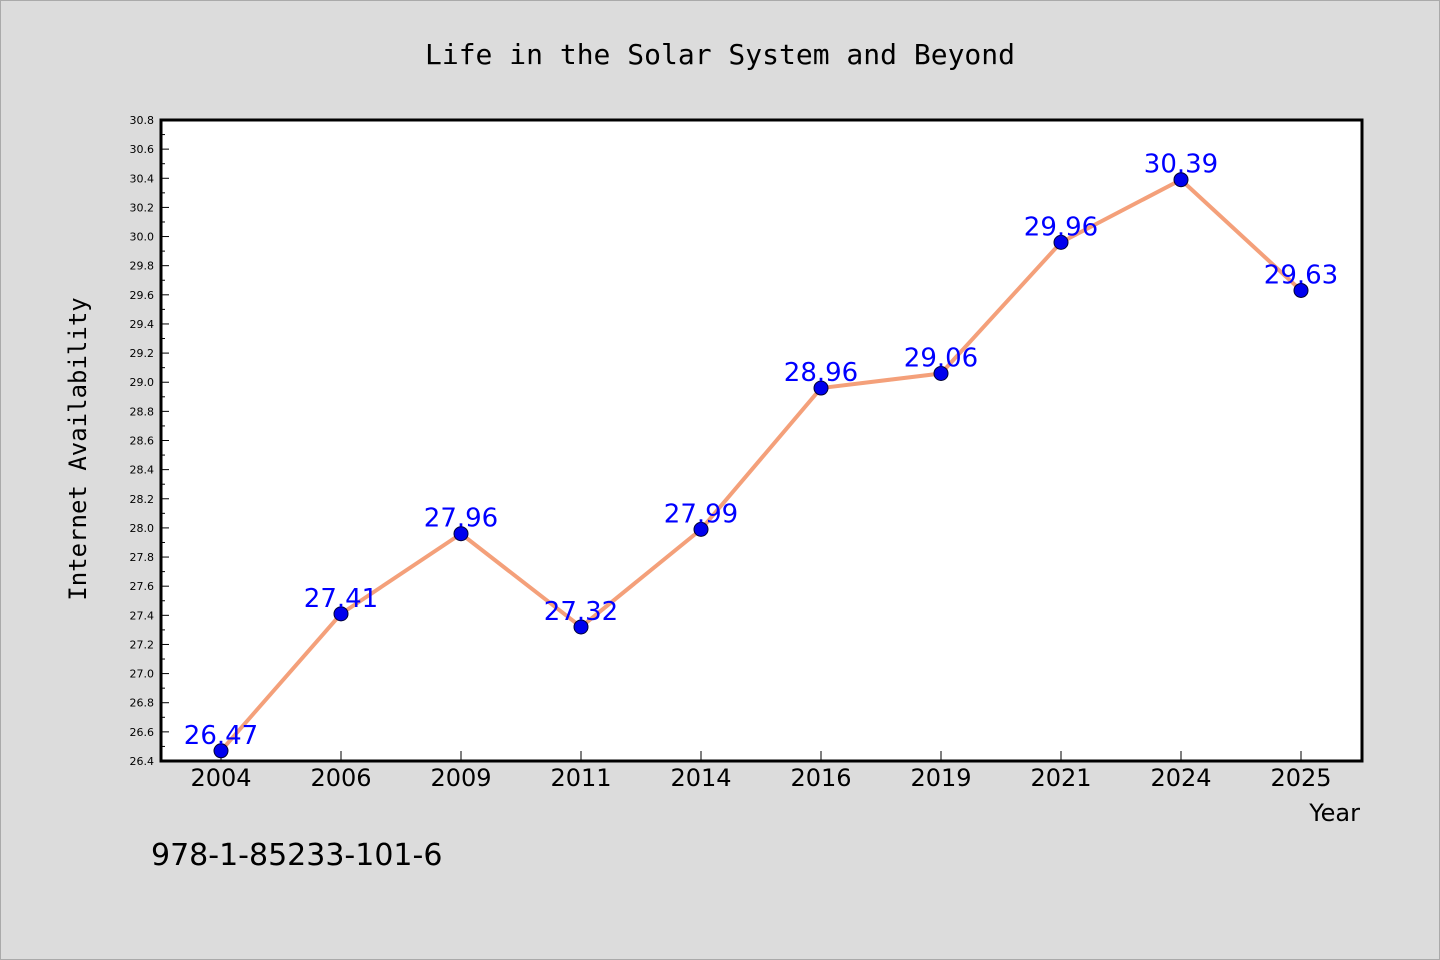  What do you see at coordinates (941, 358) in the screenshot?
I see `data-label: 29.06` at bounding box center [941, 358].